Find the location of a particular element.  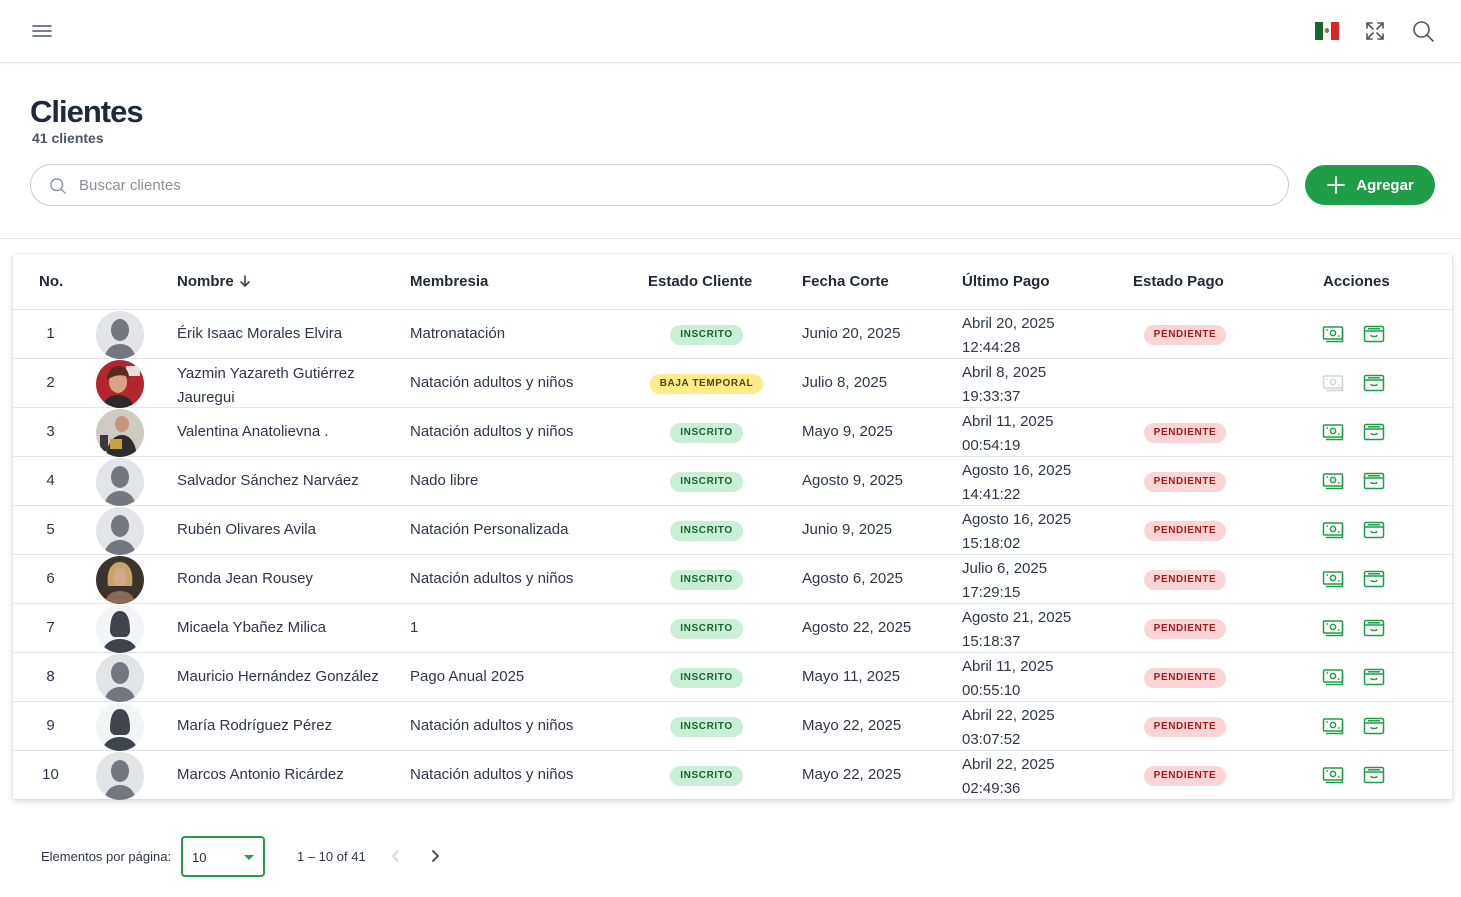

col-nombre: Nombre is located at coordinates (214, 282).